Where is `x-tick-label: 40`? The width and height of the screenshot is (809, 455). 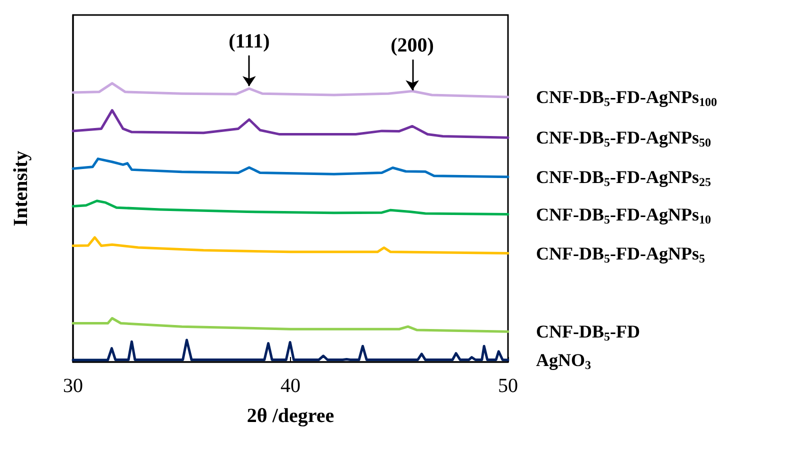
x-tick-label: 40 is located at coordinates (290, 386).